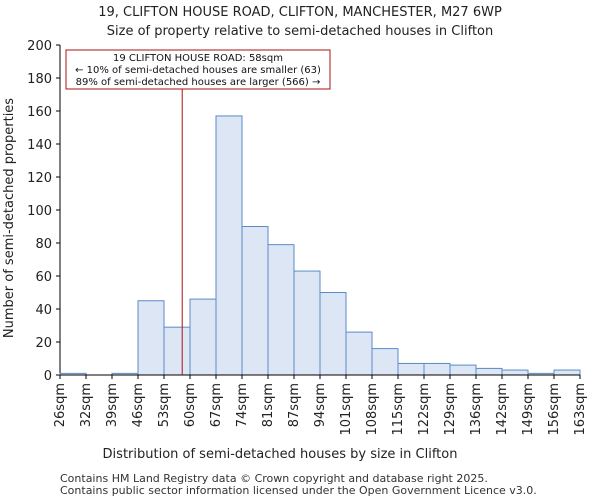 The width and height of the screenshot is (600, 500). Describe the element at coordinates (580, 409) in the screenshot. I see `x-tick-label: 163sqm` at that location.